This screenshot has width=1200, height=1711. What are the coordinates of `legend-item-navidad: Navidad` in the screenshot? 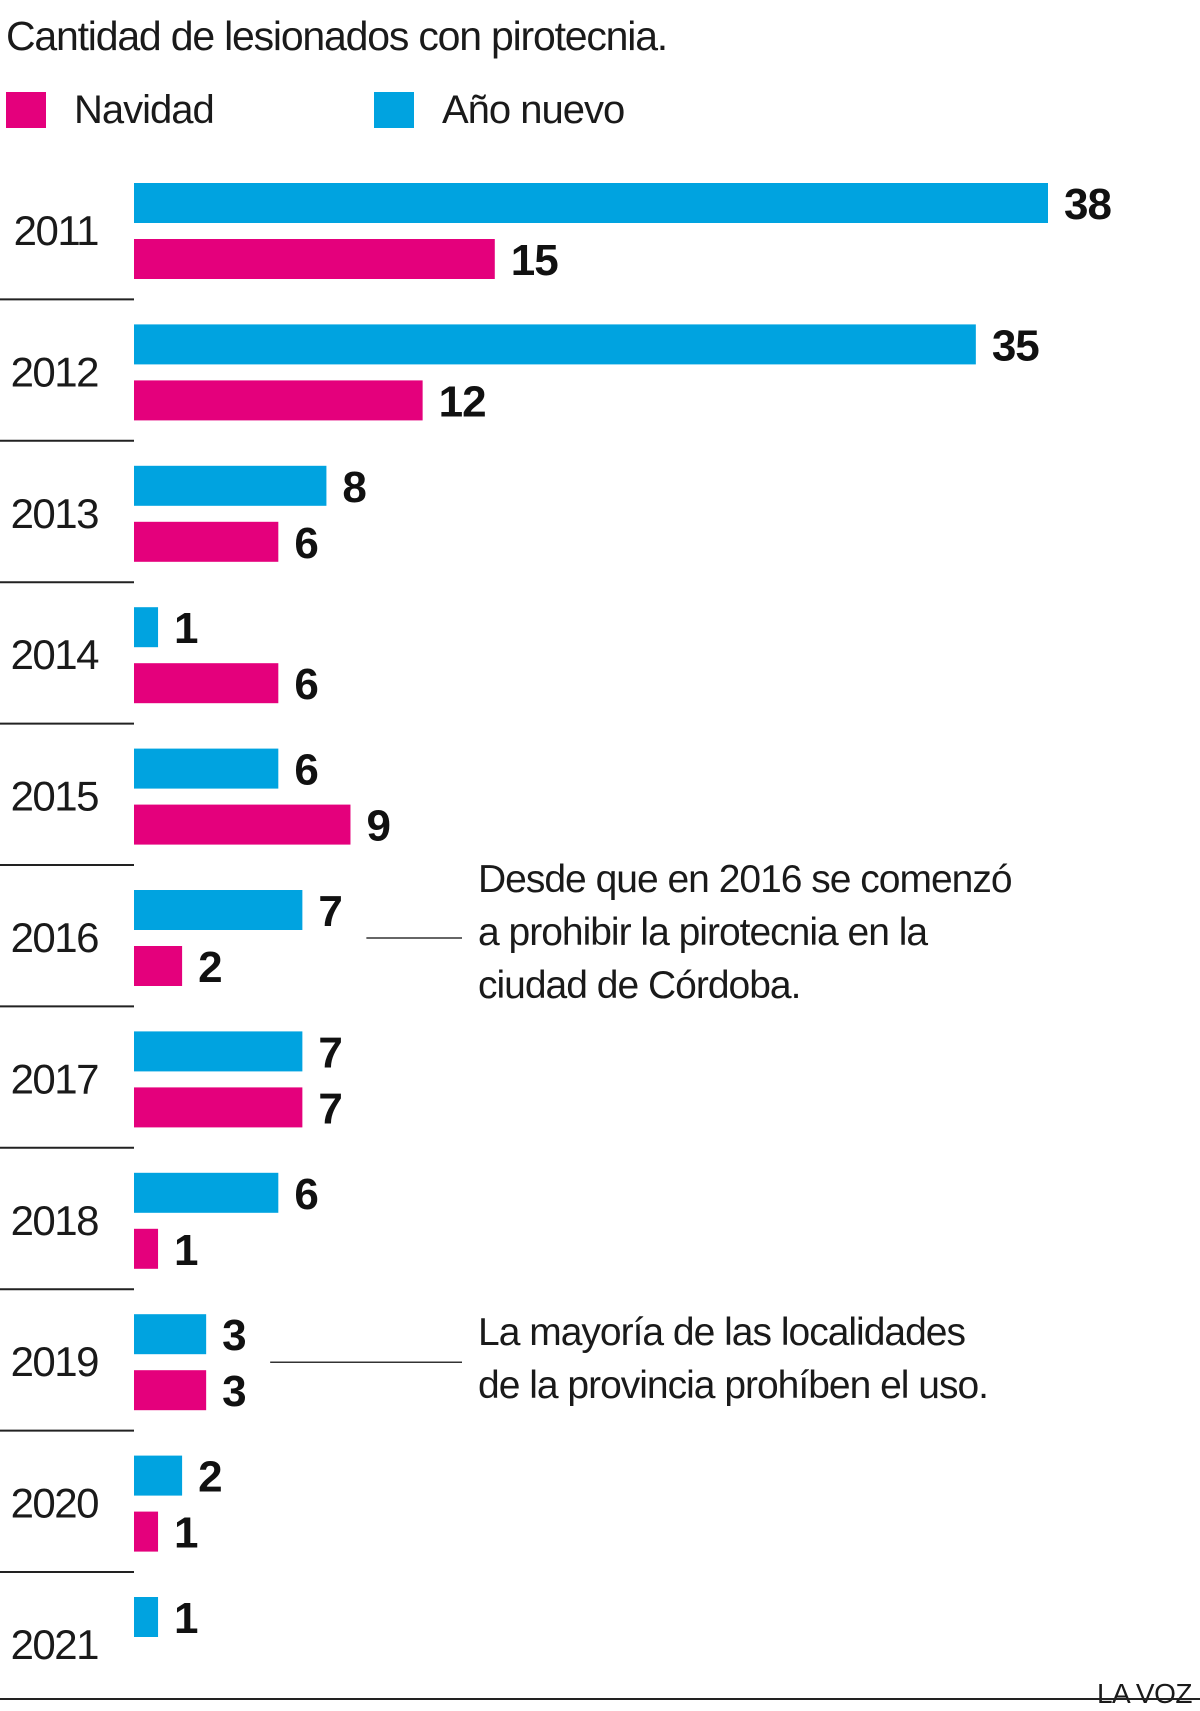 It's located at (110, 110).